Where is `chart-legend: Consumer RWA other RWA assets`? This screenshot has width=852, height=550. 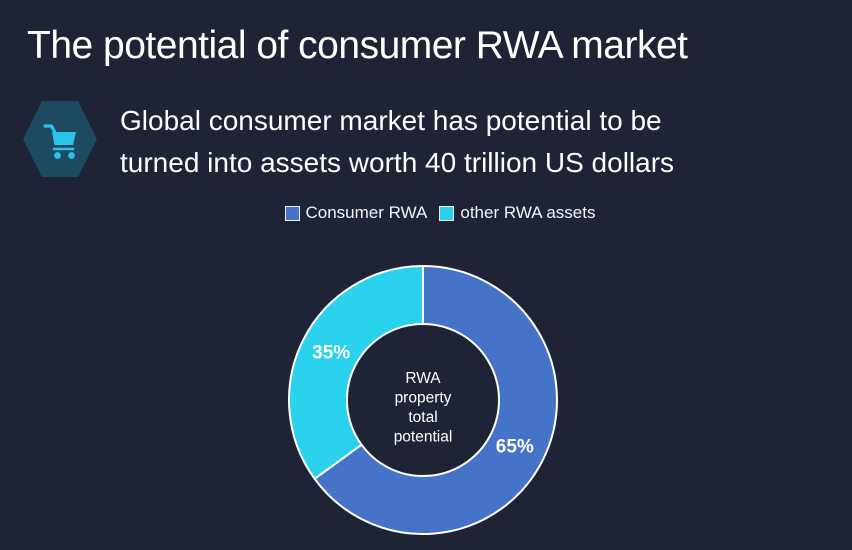
chart-legend: Consumer RWA other RWA assets is located at coordinates (433, 213).